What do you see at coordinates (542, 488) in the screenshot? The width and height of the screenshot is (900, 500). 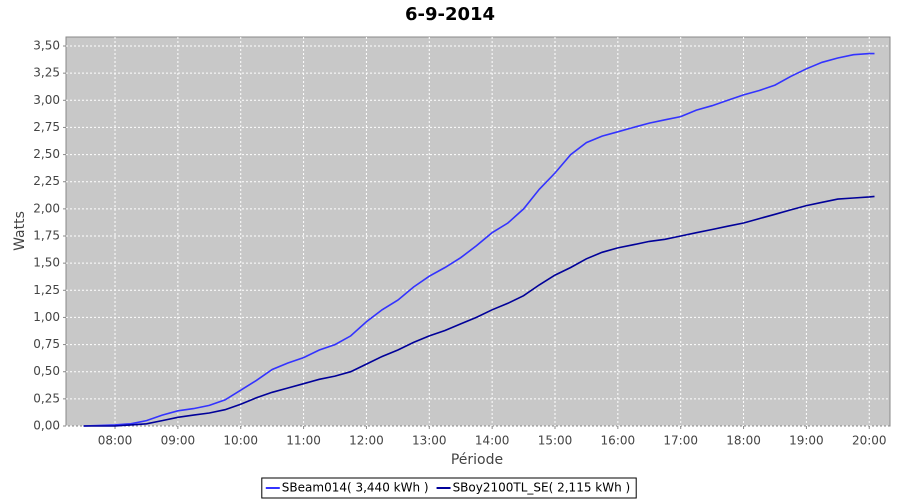 I see `legend-label: SBoy2100TL_SE( 2,115 kWh )` at bounding box center [542, 488].